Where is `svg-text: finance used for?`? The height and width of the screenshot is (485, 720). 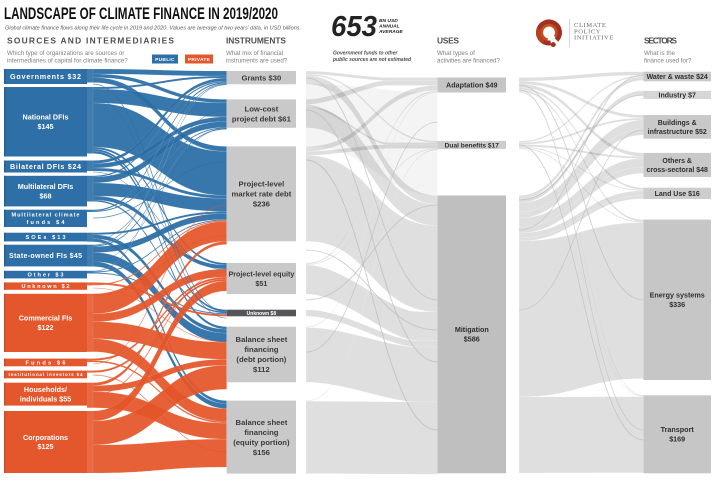 svg-text: finance used for? is located at coordinates (668, 60).